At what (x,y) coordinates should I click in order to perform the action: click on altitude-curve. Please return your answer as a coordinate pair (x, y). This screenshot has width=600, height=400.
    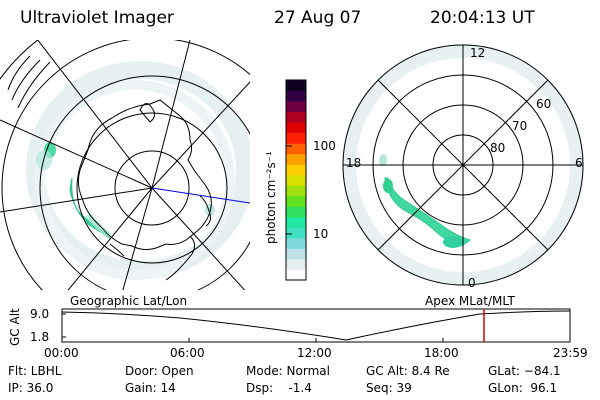
    Looking at the image, I should click on (316, 325).